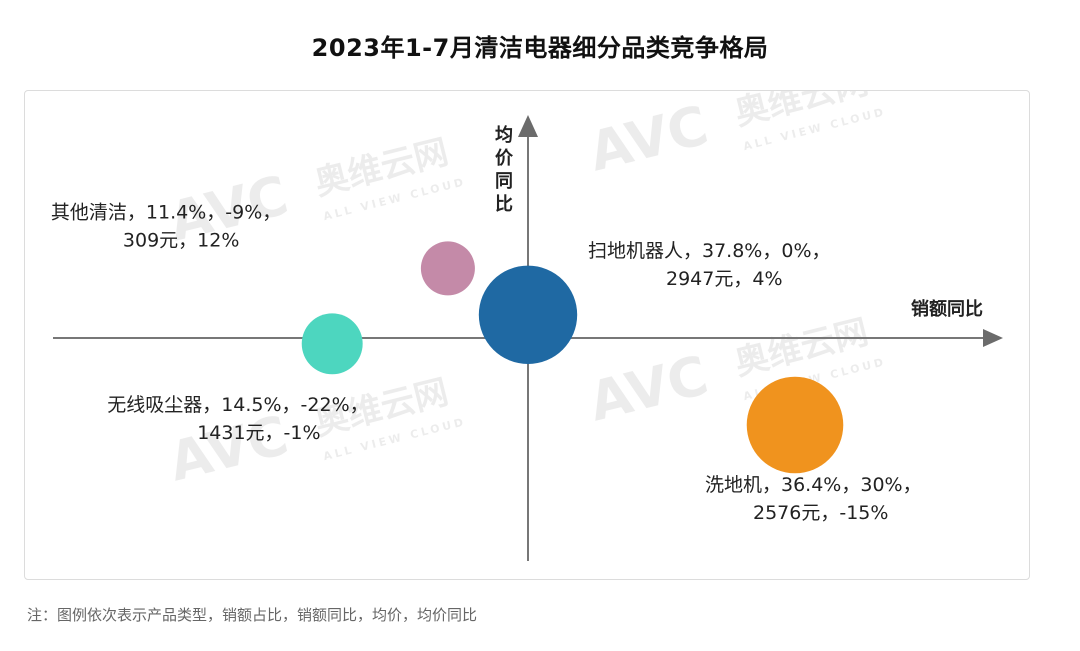 Image resolution: width=1080 pixels, height=651 pixels. What do you see at coordinates (181, 240) in the screenshot?
I see `data-label-line2: 309元，12%` at bounding box center [181, 240].